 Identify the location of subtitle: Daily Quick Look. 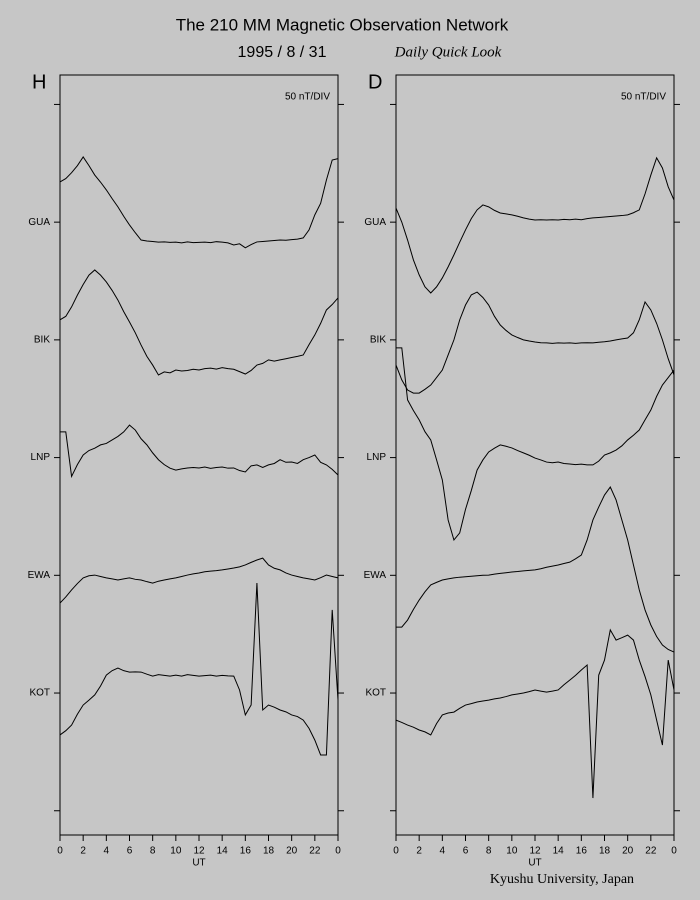
(448, 52).